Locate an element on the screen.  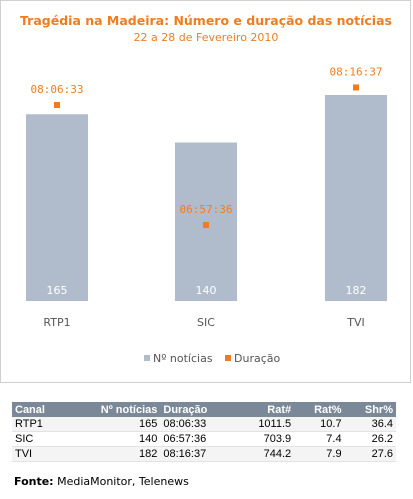
cell-noticias: 182 is located at coordinates (113, 454).